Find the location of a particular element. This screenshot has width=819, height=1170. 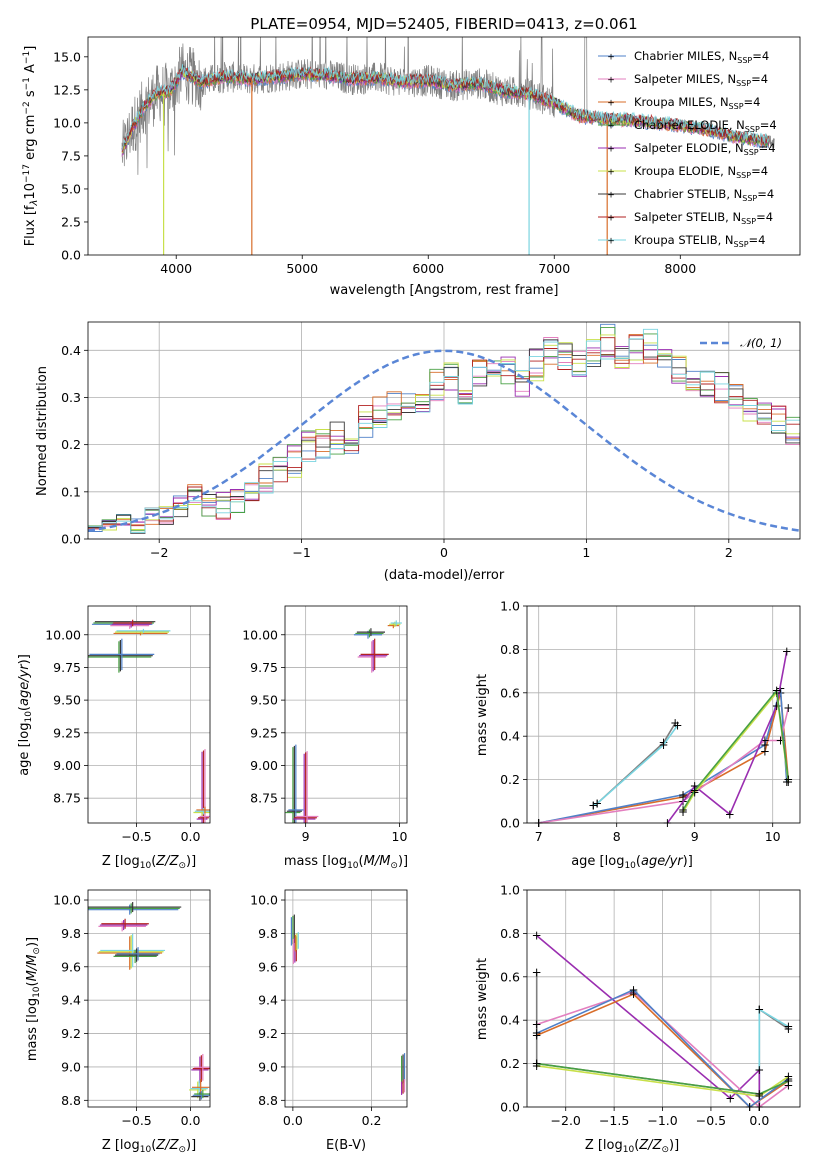

x-axis-label-mass: mass [log10(M/M⊙)] is located at coordinates (346, 862).